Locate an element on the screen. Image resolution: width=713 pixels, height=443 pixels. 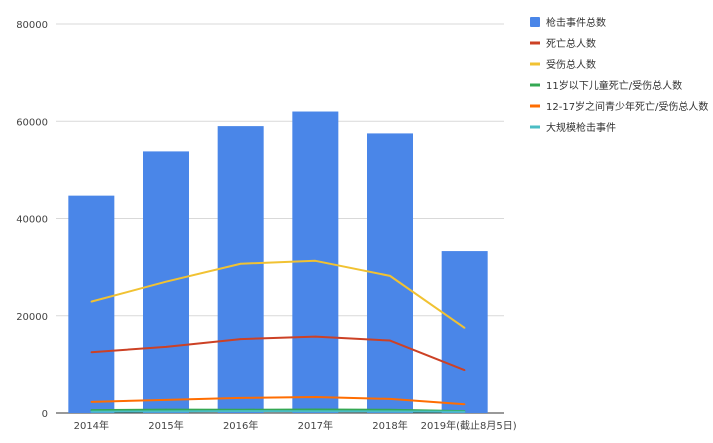
legend-label-line: 死亡总人数 is located at coordinates (571, 43).